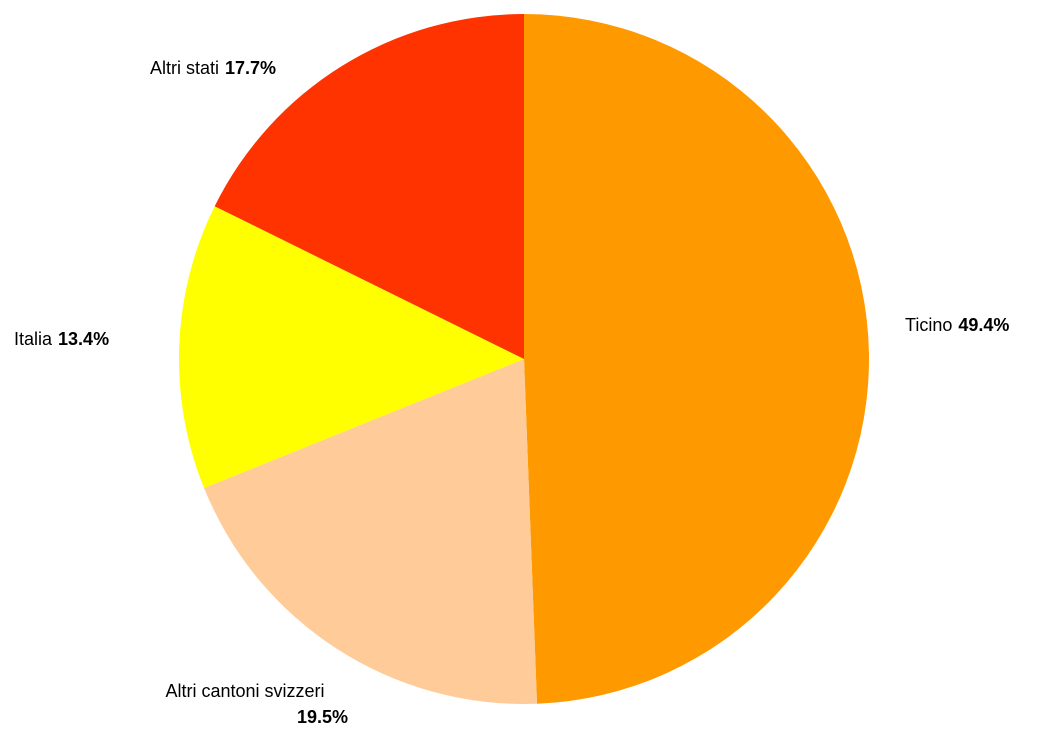 The width and height of the screenshot is (1050, 729). Describe the element at coordinates (928, 325) in the screenshot. I see `category-name: Ticino` at that location.